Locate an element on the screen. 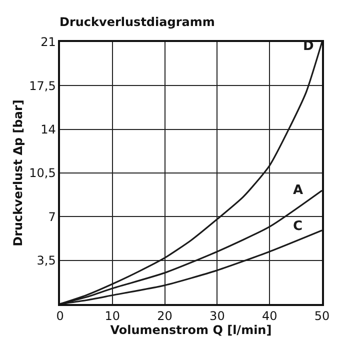 Image resolution: width=350 pixels, height=350 pixels. y-tick-label: 21 is located at coordinates (48, 42).